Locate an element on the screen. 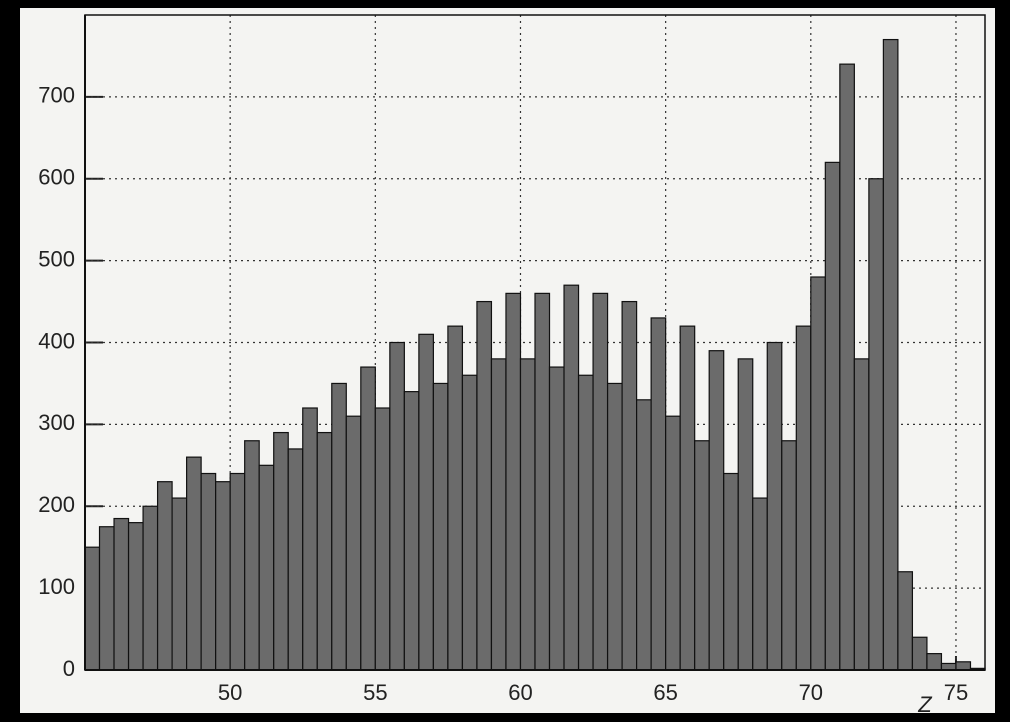 The width and height of the screenshot is (1010, 722). y-tick-label: 0 is located at coordinates (69, 668).